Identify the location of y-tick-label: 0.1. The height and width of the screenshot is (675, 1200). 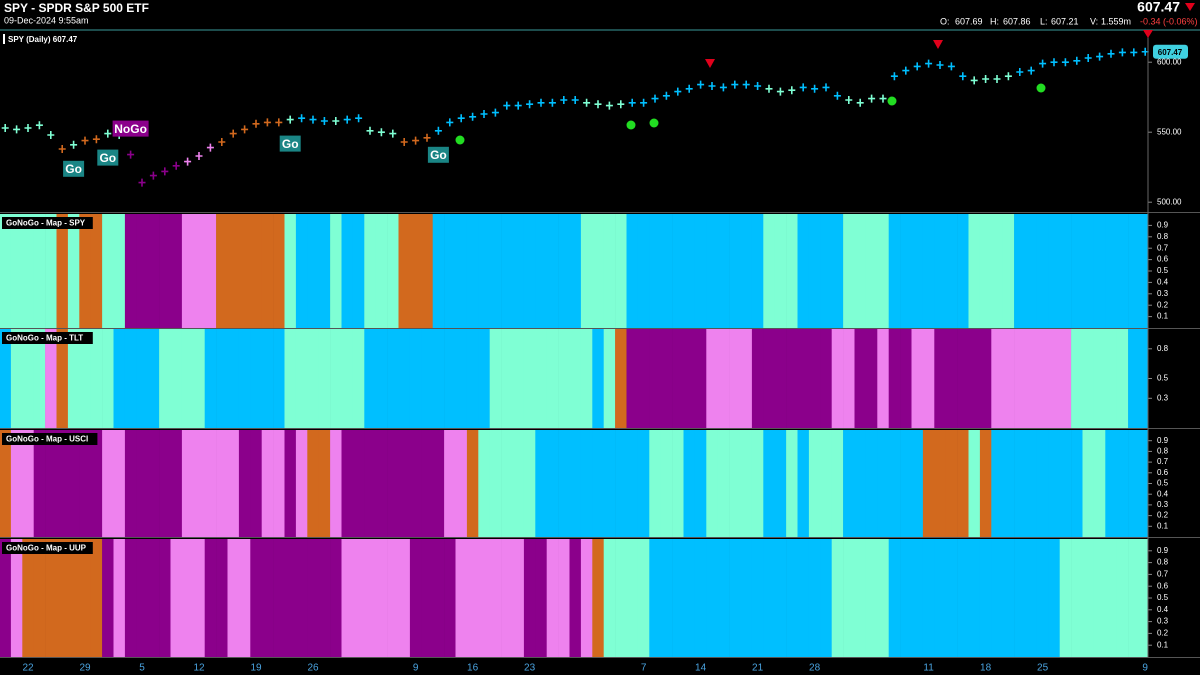
(1163, 316).